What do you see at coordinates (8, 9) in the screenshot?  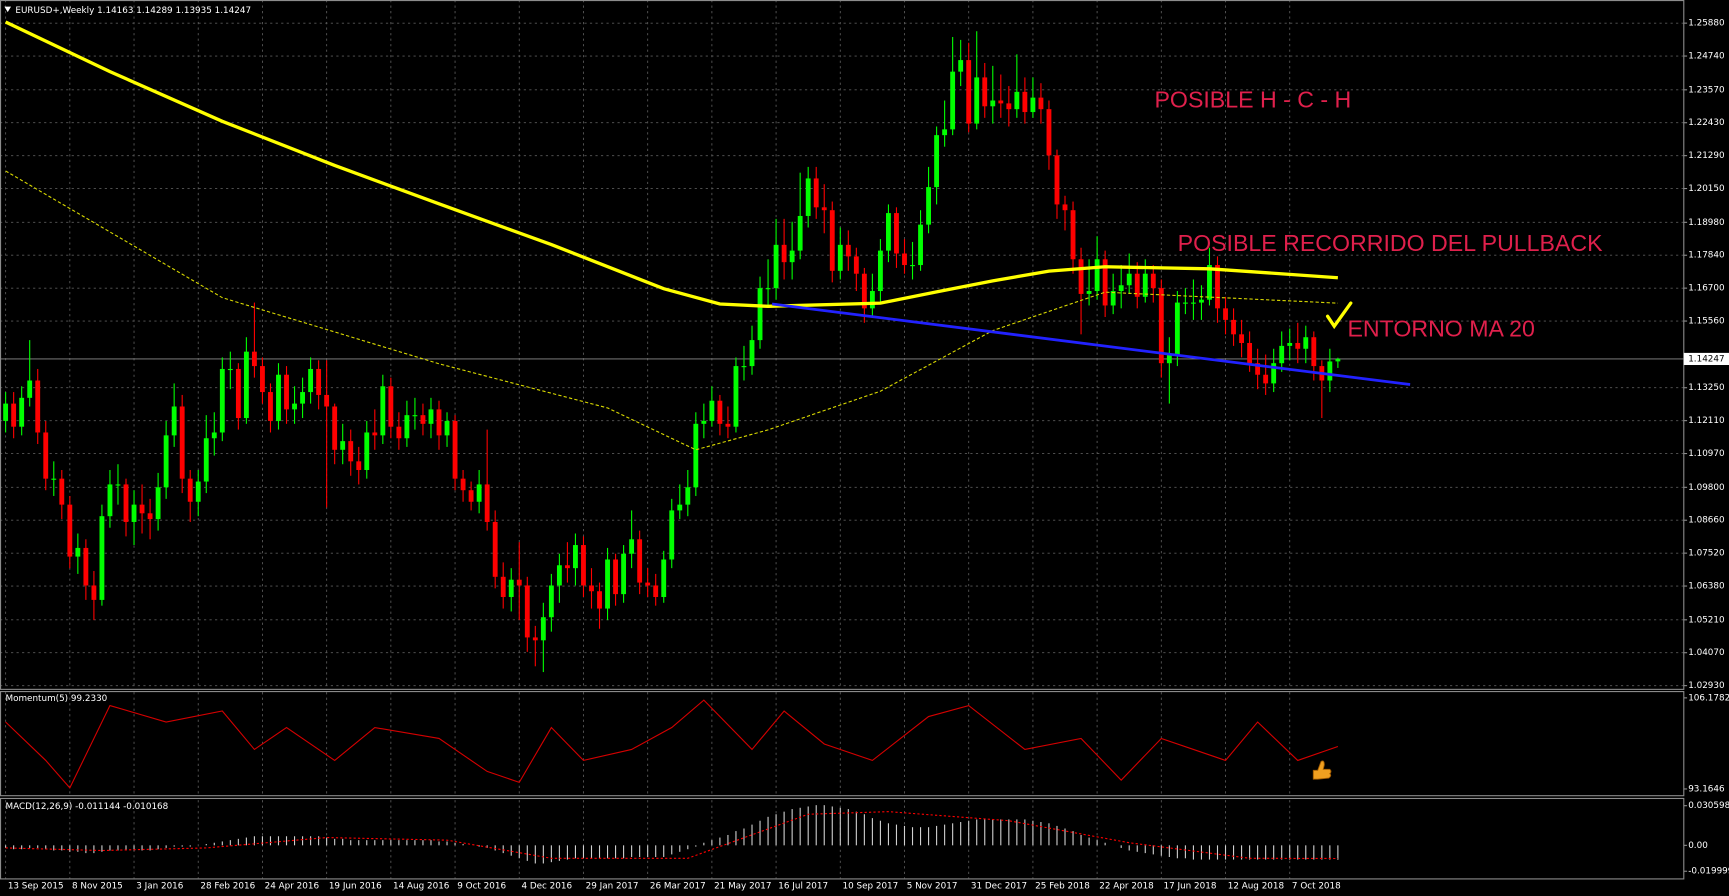 I see `menu-triangle` at bounding box center [8, 9].